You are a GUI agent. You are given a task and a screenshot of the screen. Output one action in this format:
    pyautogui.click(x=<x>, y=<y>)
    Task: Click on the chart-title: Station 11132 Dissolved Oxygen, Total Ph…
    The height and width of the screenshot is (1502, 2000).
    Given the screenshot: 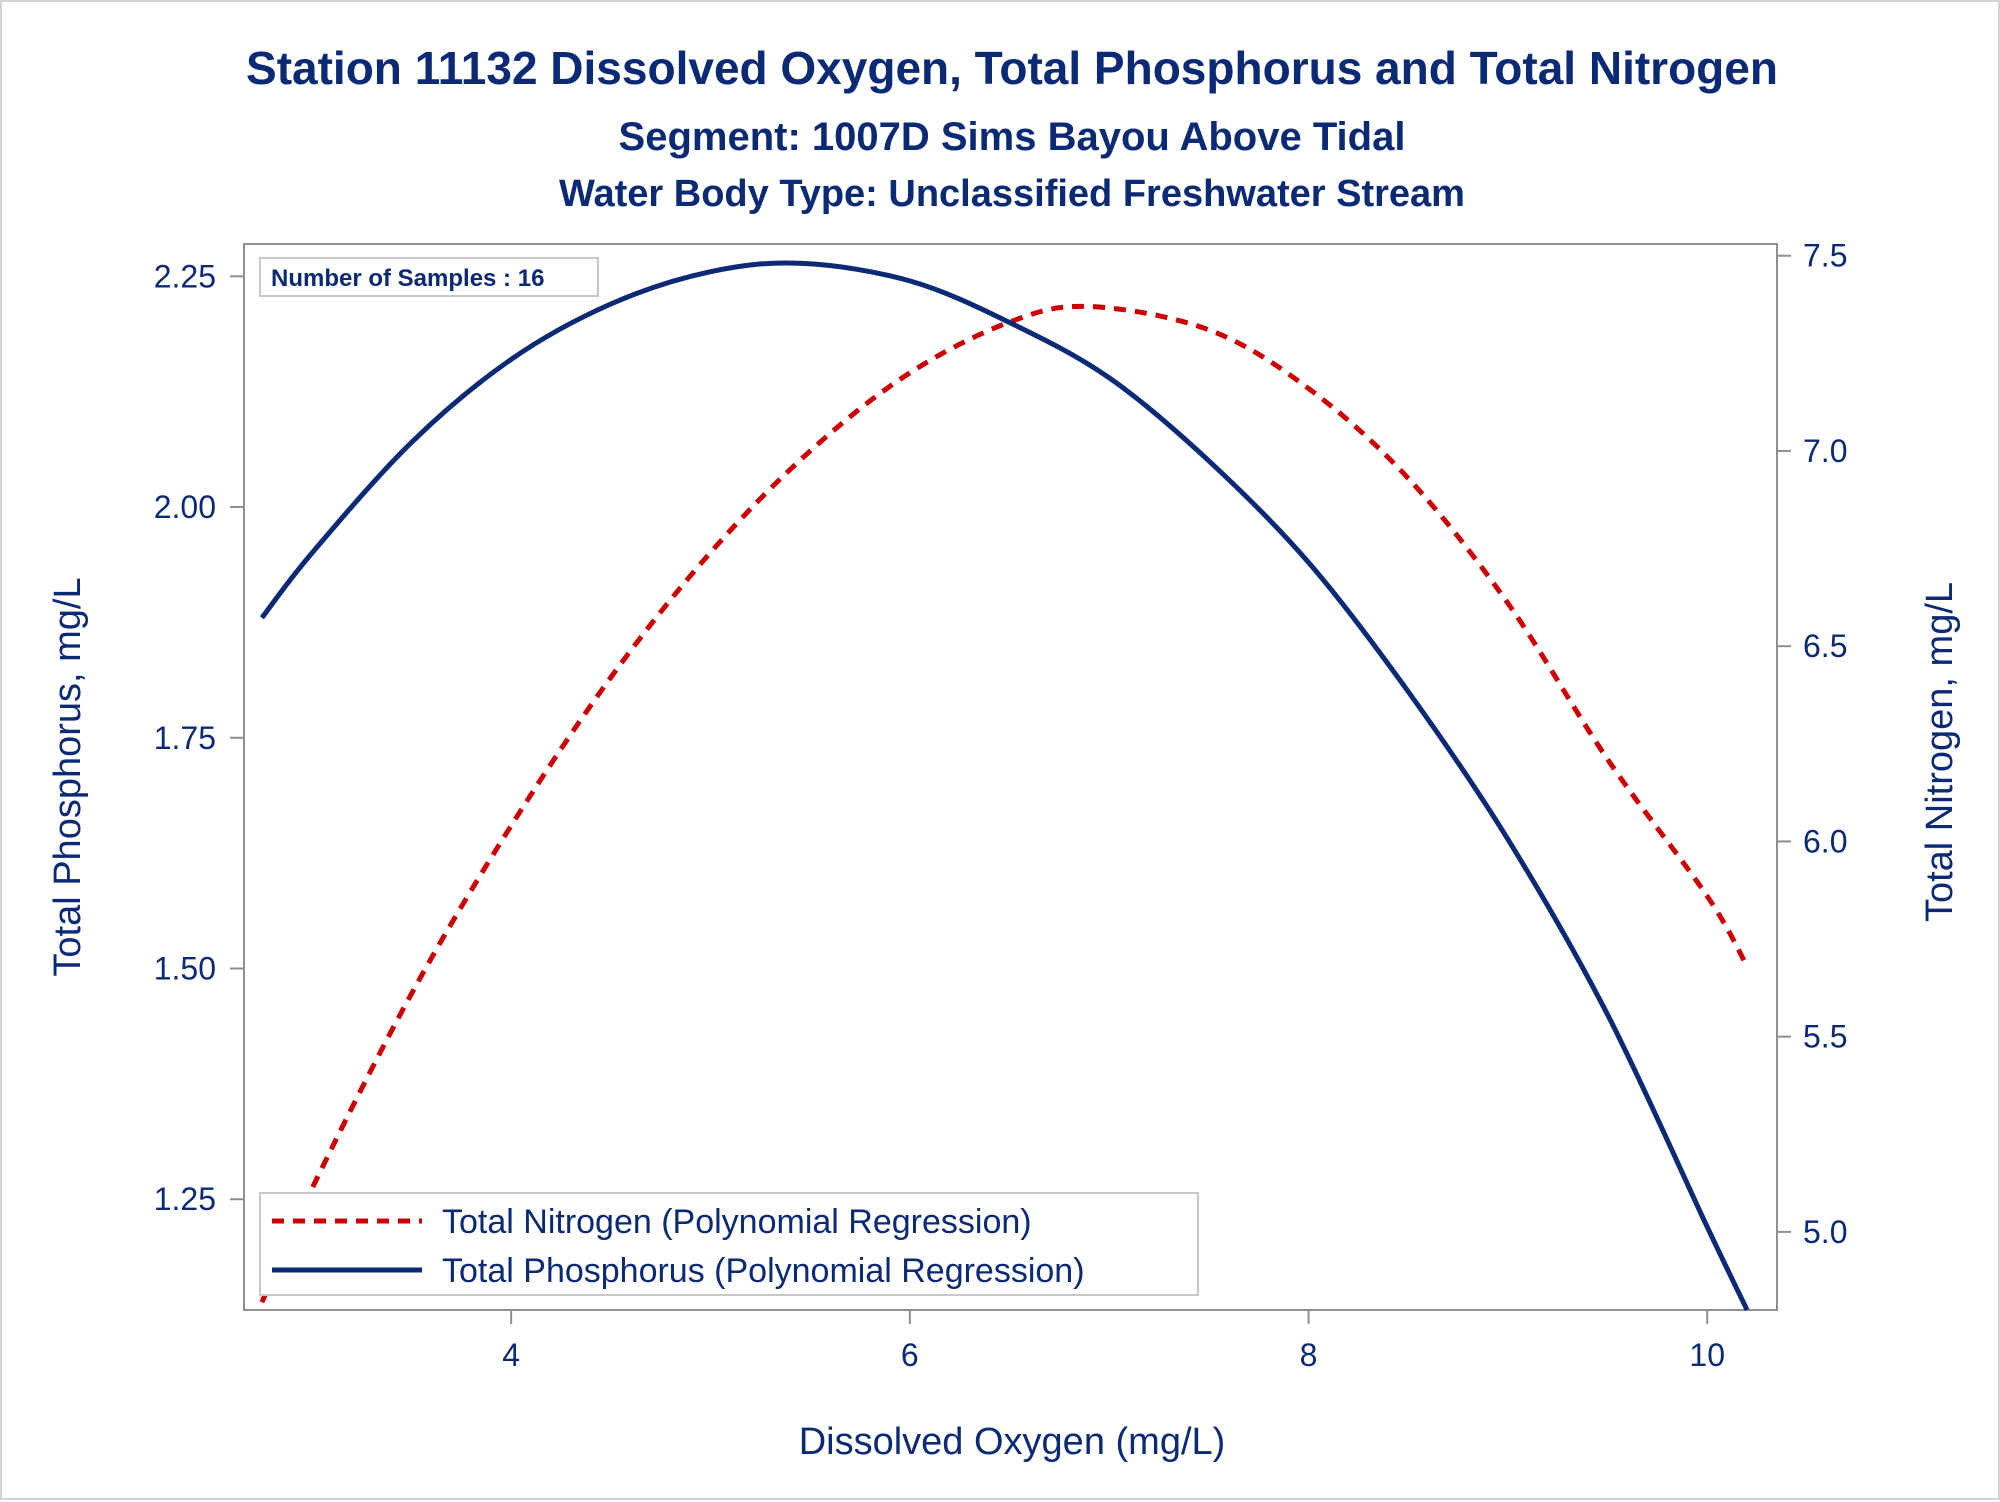 What is the action you would take?
    pyautogui.click(x=1012, y=68)
    